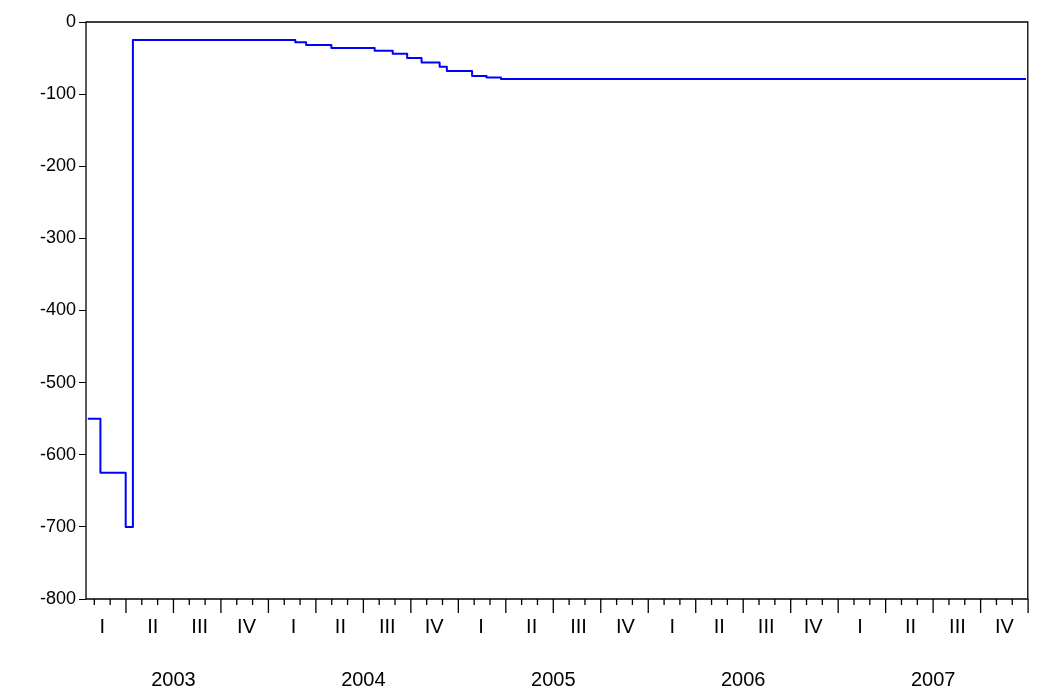  What do you see at coordinates (57, 597) in the screenshot?
I see `y-tick-label: -800` at bounding box center [57, 597].